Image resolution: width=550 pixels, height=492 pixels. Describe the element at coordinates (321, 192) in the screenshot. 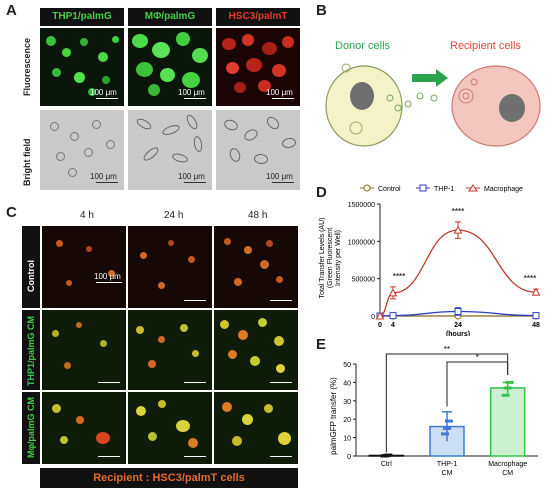

I see `panel-d-letter: D` at that location.